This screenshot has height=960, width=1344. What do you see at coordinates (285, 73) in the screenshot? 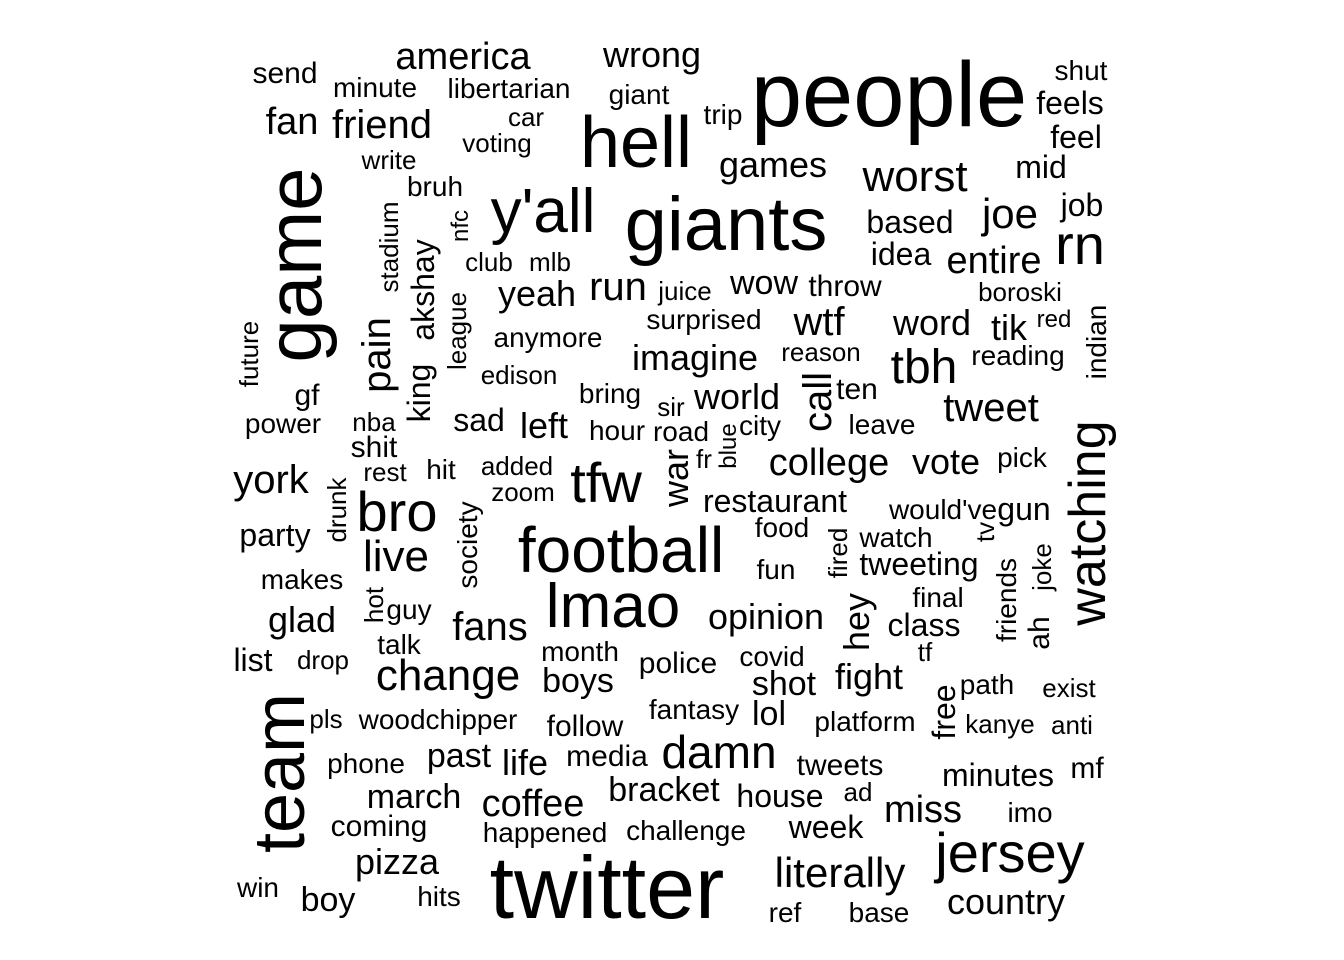
I see `word: send` at bounding box center [285, 73].